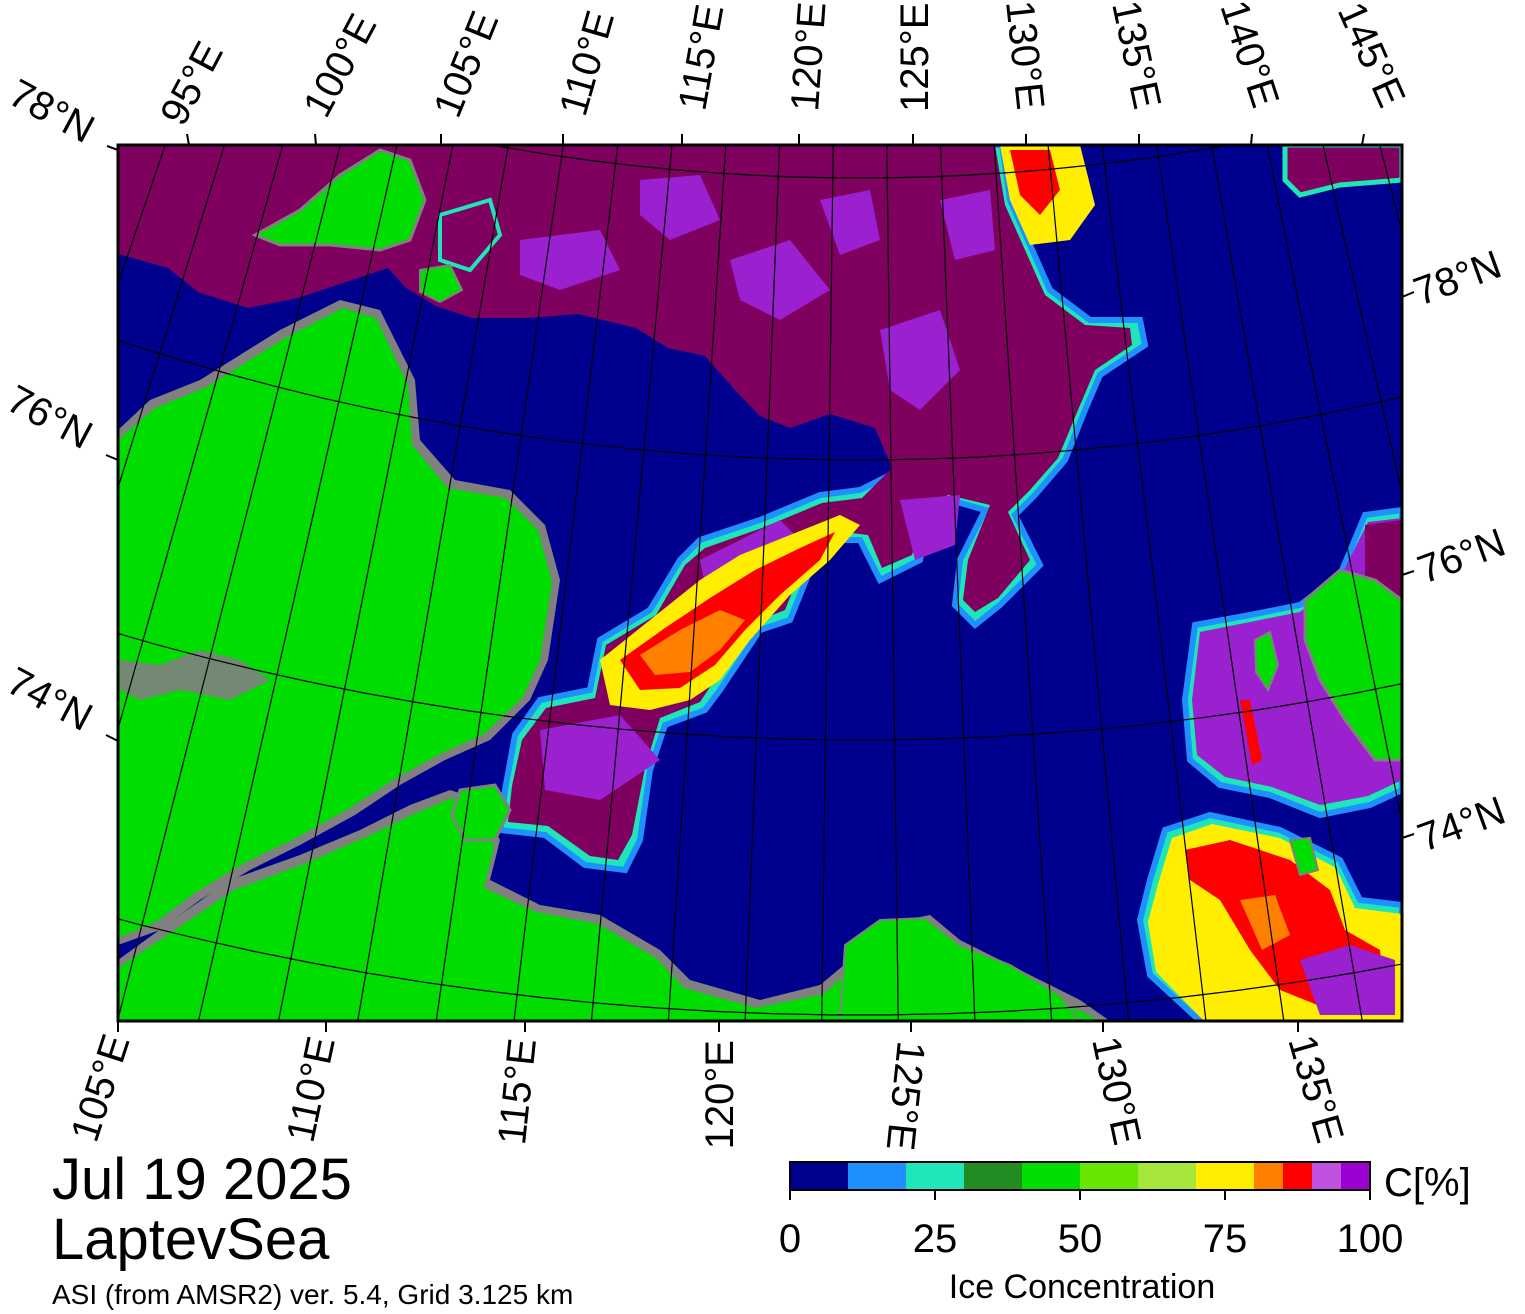 Image resolution: width=1525 pixels, height=1314 pixels. Describe the element at coordinates (313, 1294) in the screenshot. I see `map-source-subtitle: ASI (from AMSR2) ver. 5.4, Grid 3.125 km` at that location.